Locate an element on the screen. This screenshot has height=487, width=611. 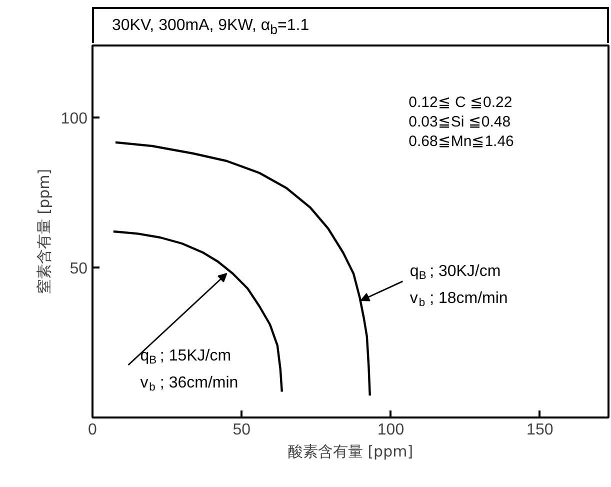
annotation: 0.68≦Mn≦1.46 is located at coordinates (461, 141).